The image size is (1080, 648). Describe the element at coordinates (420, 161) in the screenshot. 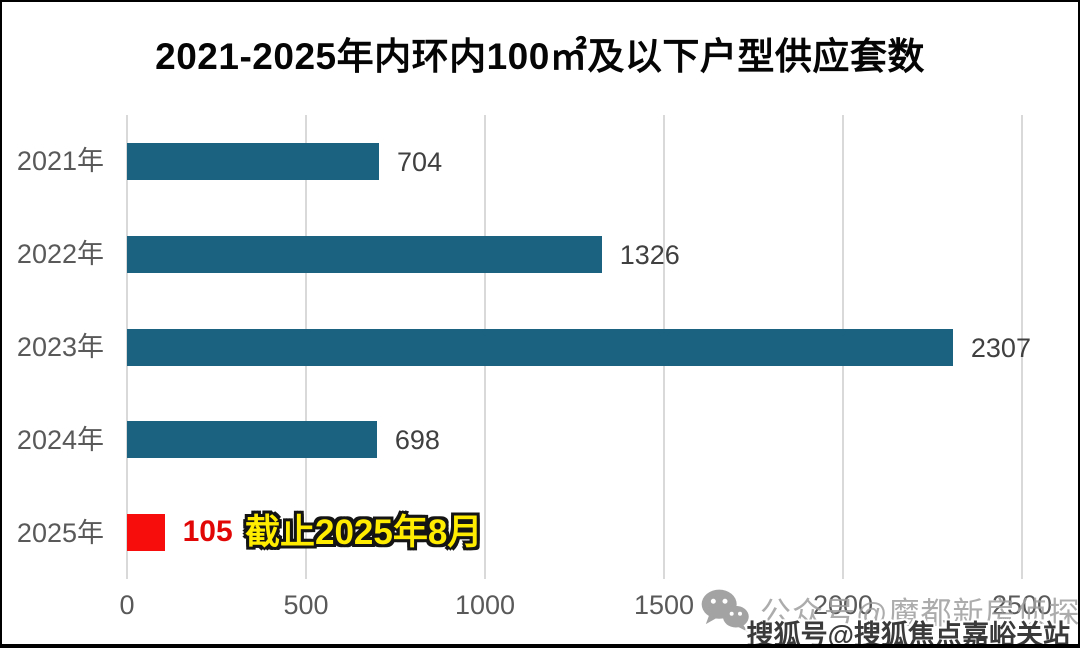

I see `value-label-2021年: 704` at that location.